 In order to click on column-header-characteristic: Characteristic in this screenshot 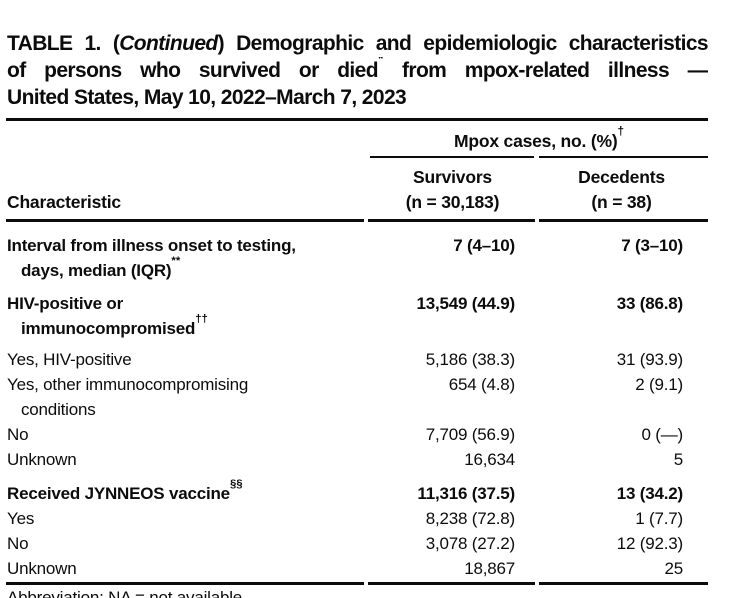, I will do `click(64, 202)`.